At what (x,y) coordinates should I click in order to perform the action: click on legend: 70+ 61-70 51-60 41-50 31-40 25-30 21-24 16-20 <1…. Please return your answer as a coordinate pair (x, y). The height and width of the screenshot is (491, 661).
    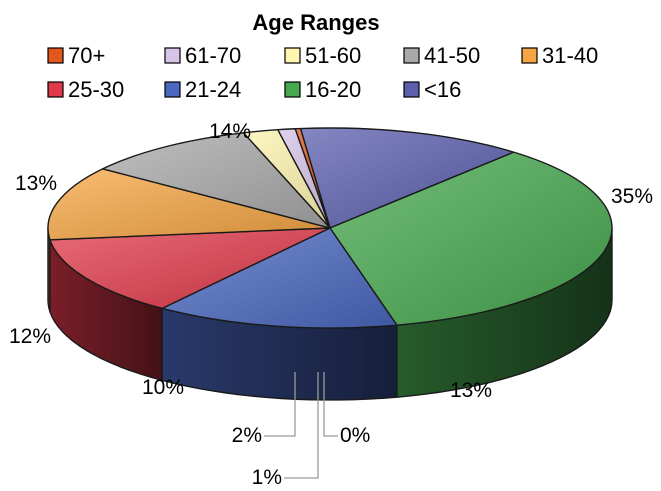
    Looking at the image, I should click on (322, 72).